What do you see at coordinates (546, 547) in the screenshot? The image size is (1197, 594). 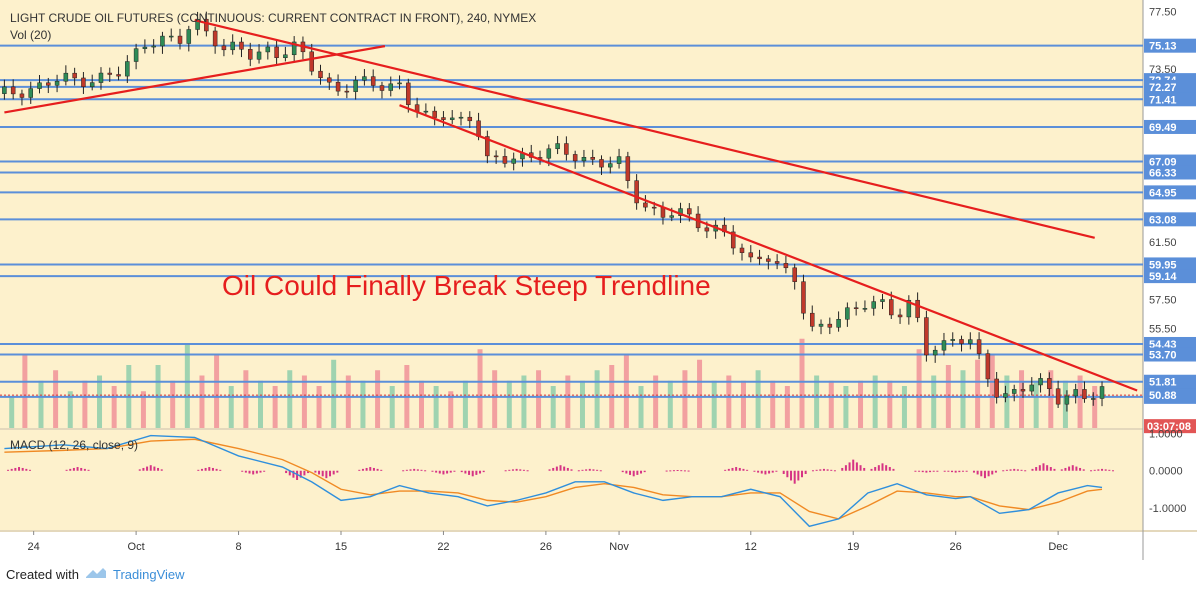 I see `time-tick-label: 26` at bounding box center [546, 547].